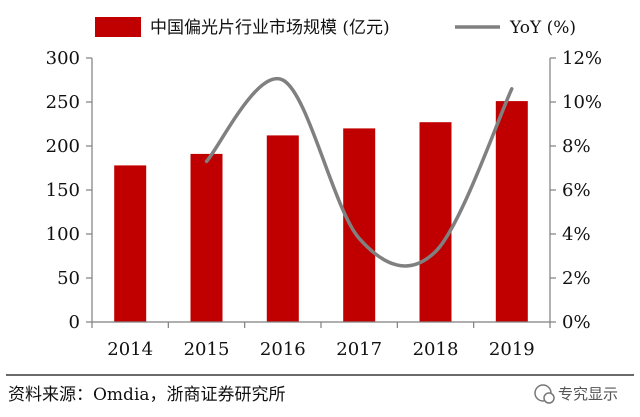  I want to click on left-tick-label: 100, so click(63, 234).